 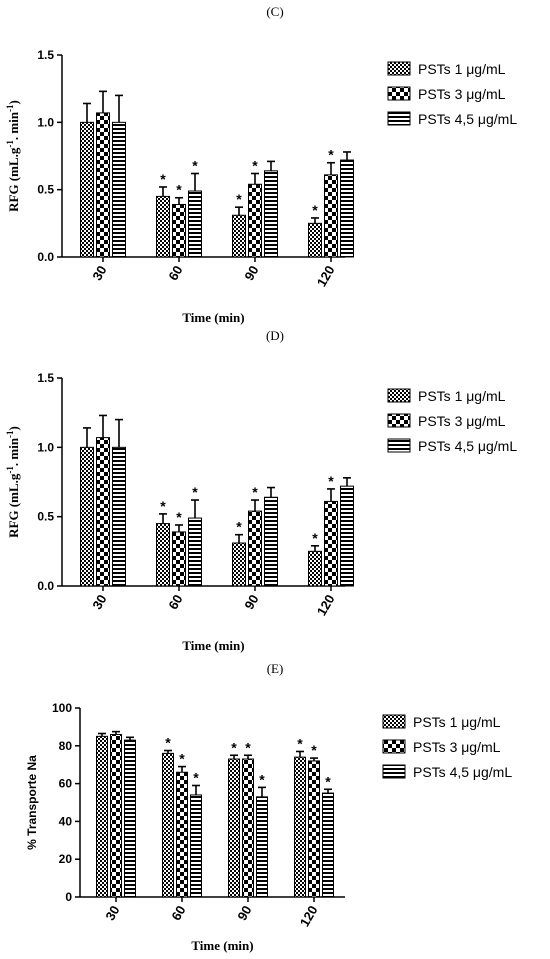 What do you see at coordinates (66, 746) in the screenshot?
I see `y-tick-label: 80` at bounding box center [66, 746].